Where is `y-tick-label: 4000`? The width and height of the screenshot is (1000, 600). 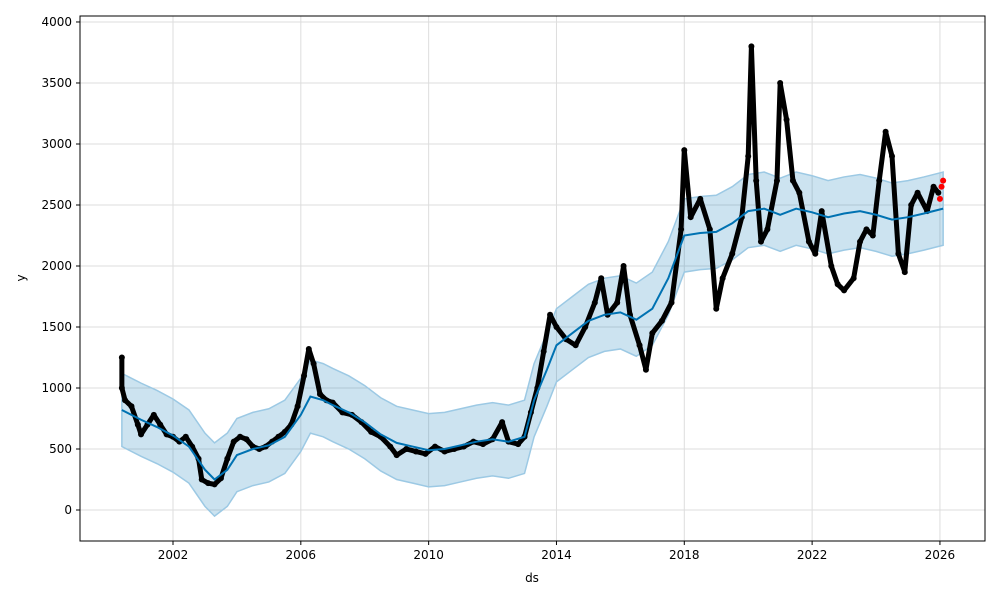
y-tick-label: 4000 is located at coordinates (56, 22).